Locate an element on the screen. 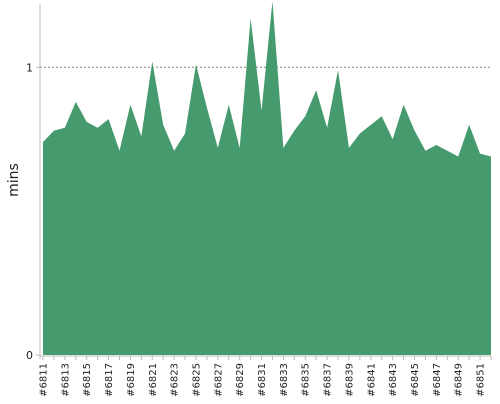 This screenshot has height=404, width=500. y-tick-label: 1 is located at coordinates (29, 67).